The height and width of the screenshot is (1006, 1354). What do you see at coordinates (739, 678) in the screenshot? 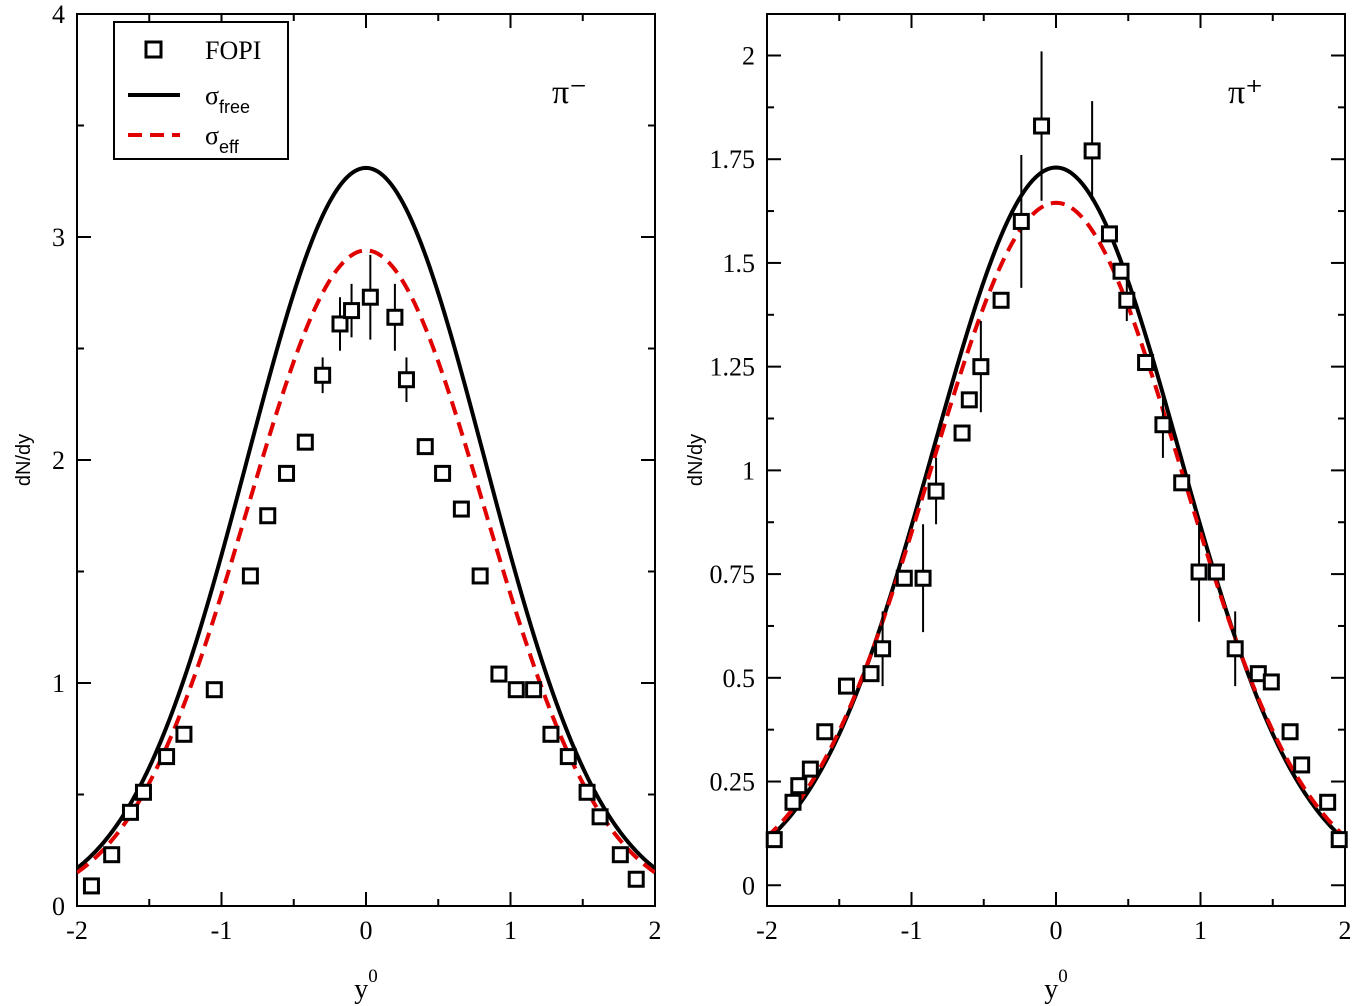
I see `y-tick-label: 0.5` at bounding box center [739, 678].